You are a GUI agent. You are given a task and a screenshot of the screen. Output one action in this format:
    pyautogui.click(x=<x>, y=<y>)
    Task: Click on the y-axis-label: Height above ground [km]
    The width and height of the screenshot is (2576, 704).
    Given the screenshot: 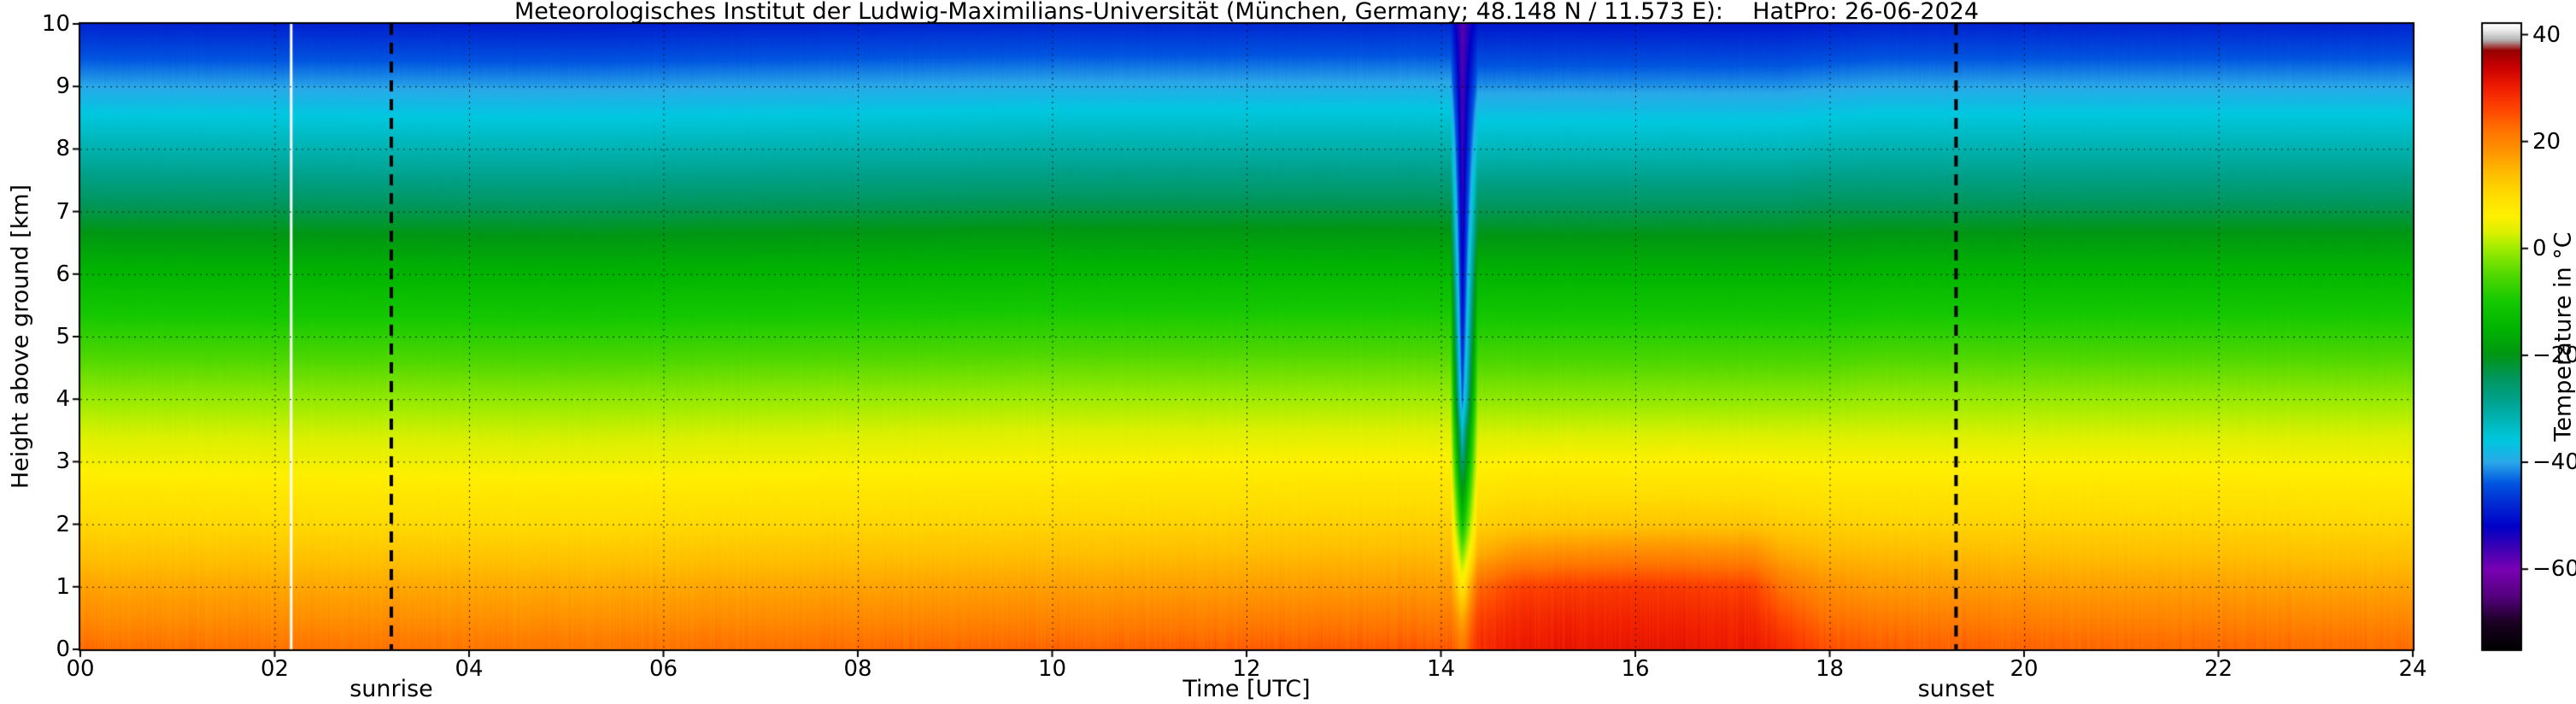 What is the action you would take?
    pyautogui.click(x=20, y=337)
    